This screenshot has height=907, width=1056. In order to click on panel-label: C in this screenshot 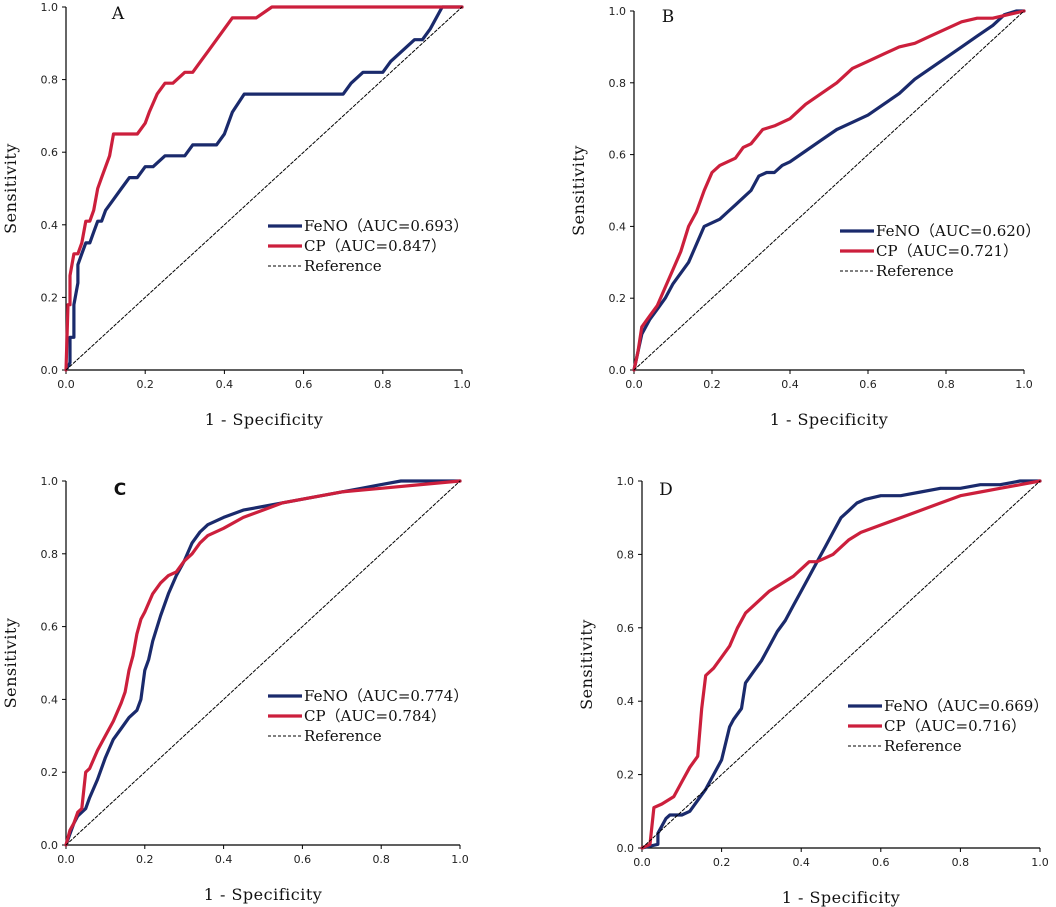, I will do `click(120, 490)`.